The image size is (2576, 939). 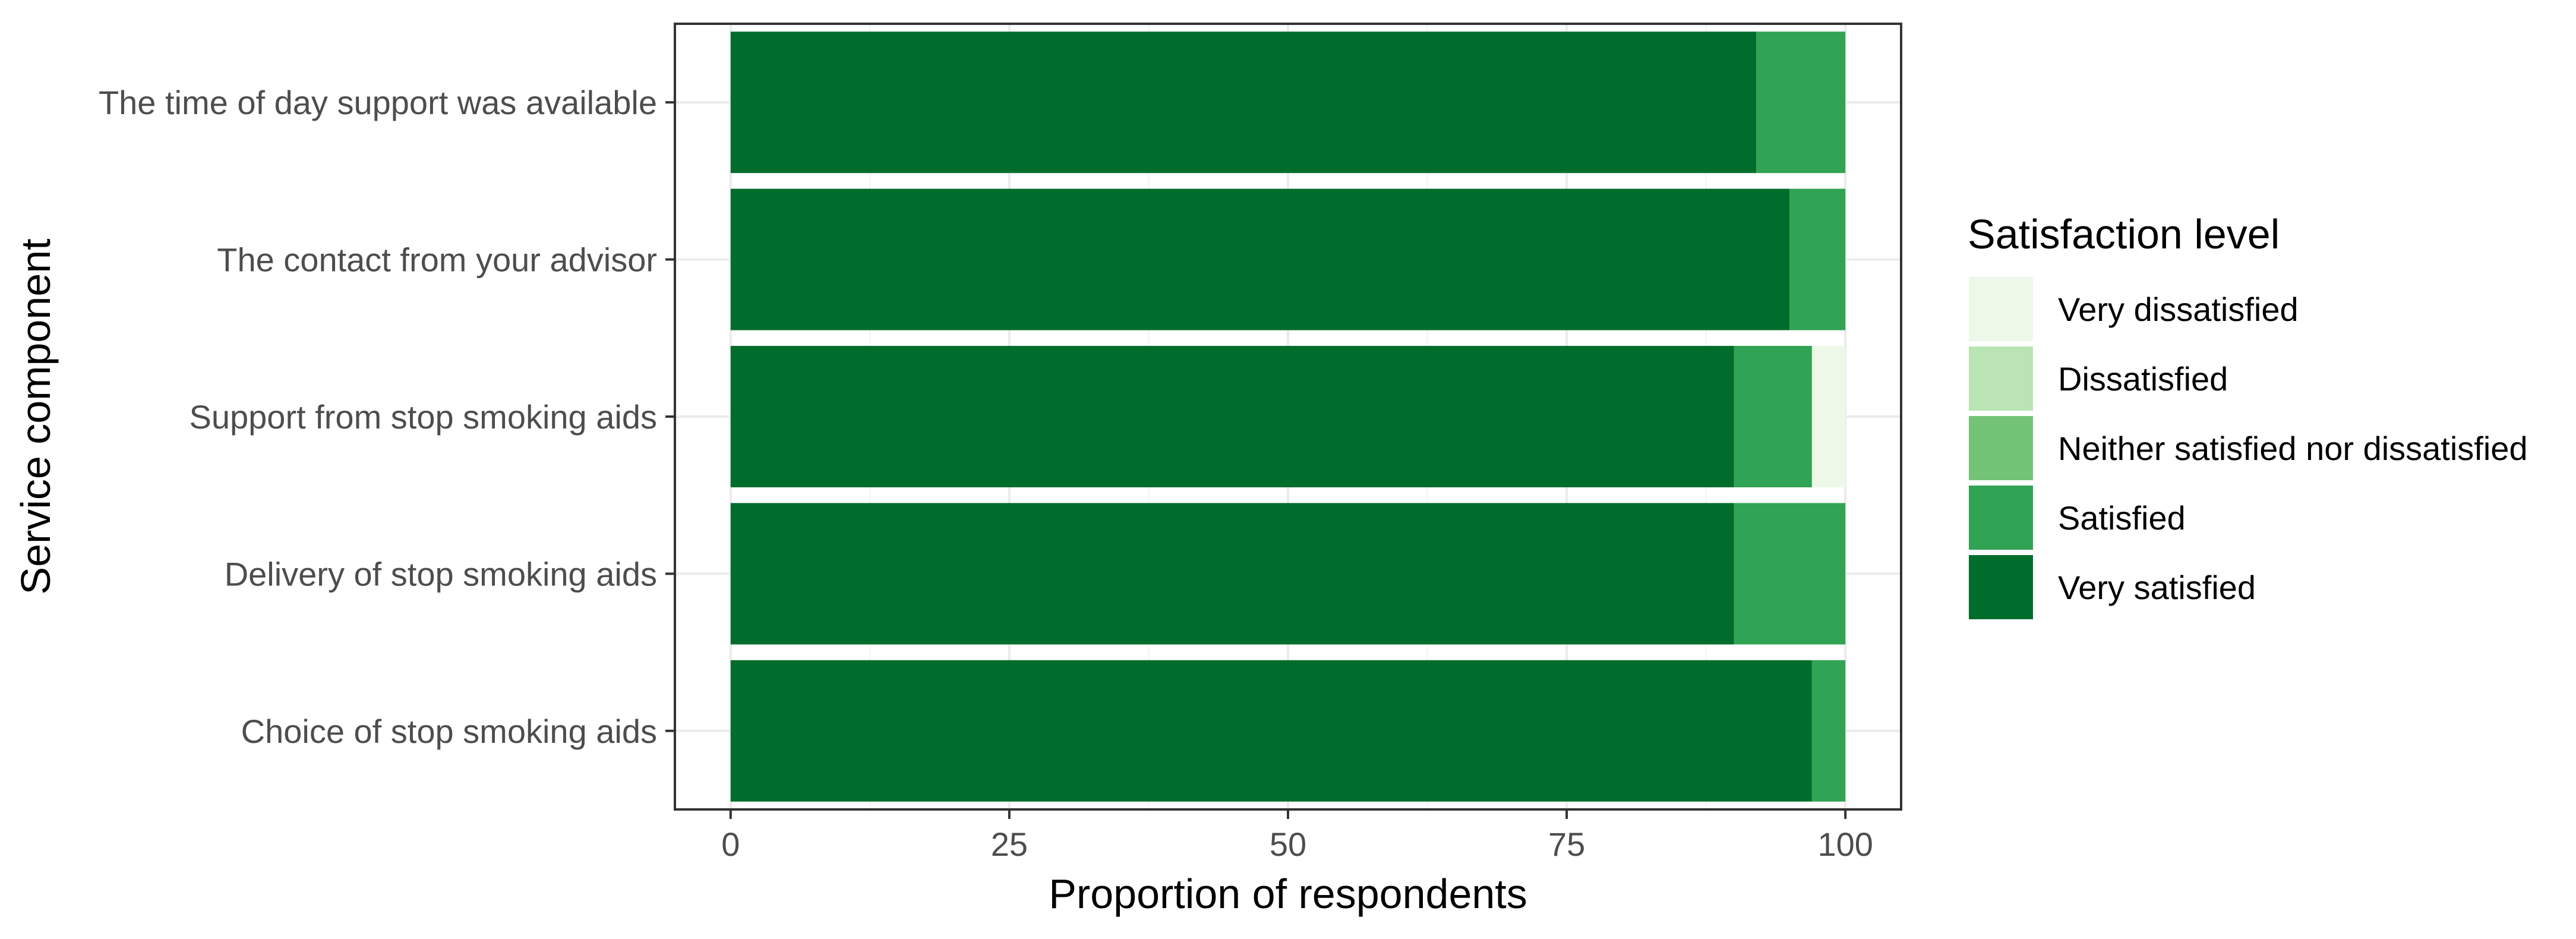 I want to click on x-tick-label: 100, so click(x=1845, y=844).